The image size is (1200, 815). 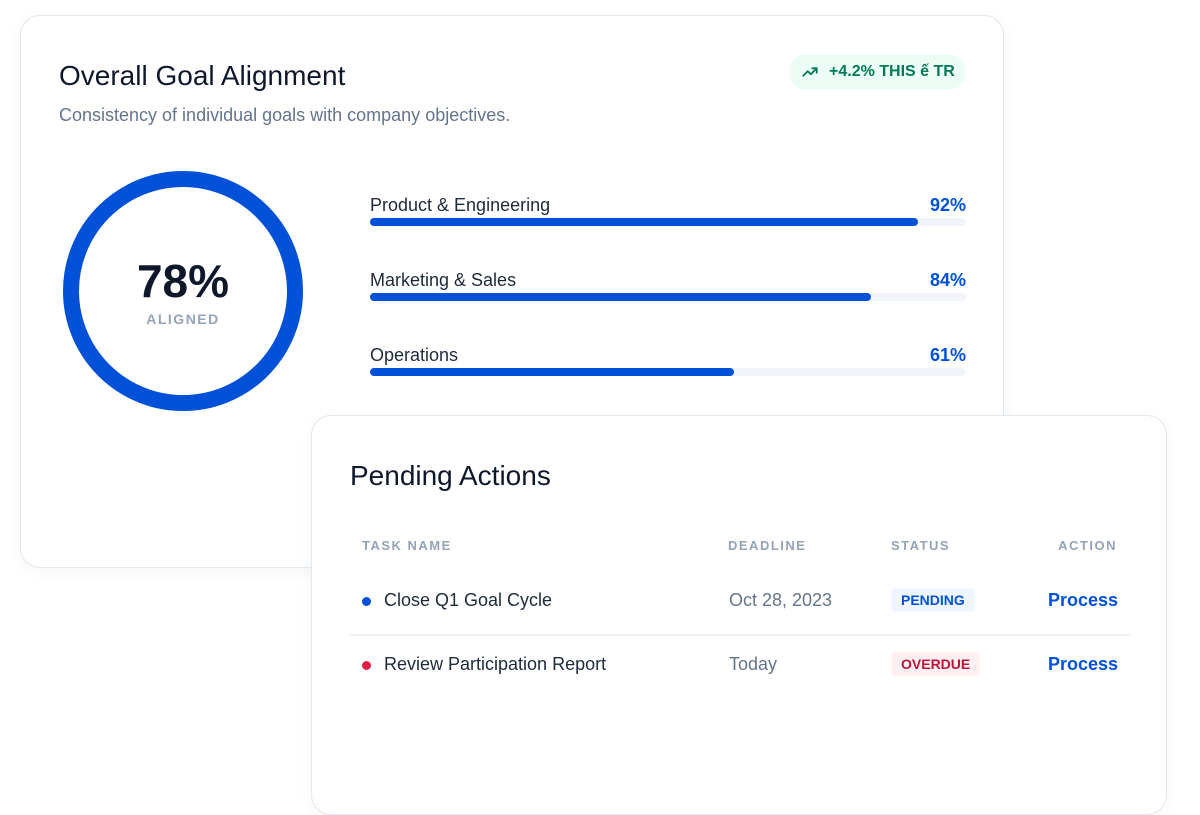 What do you see at coordinates (202, 75) in the screenshot?
I see `card-title: Overall Goal Alignment` at bounding box center [202, 75].